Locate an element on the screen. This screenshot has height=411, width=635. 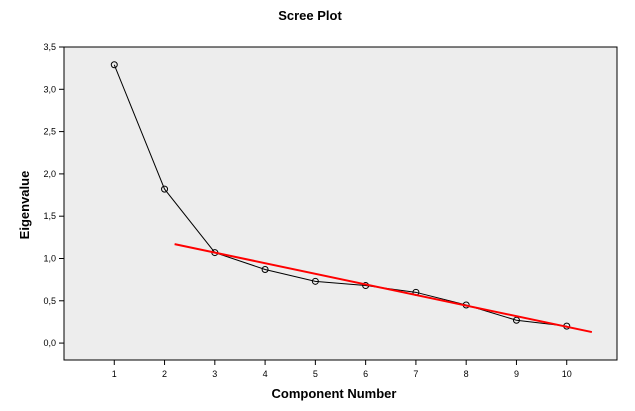
y-tick-label: 2,5 is located at coordinates (49, 132).